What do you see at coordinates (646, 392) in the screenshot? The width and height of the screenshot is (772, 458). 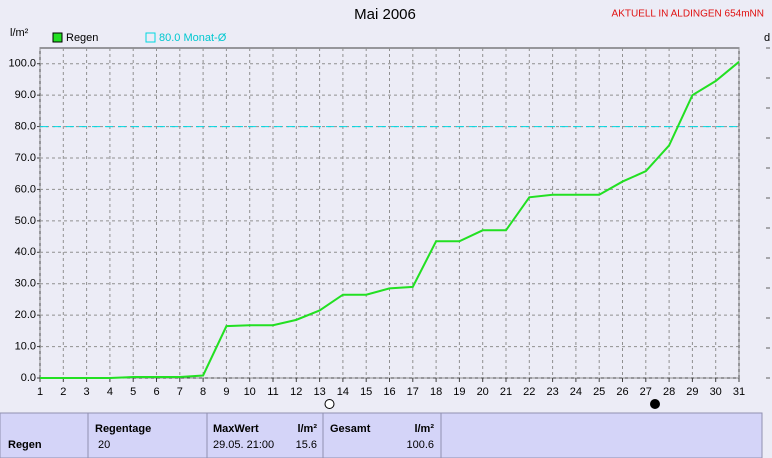 I see `x-tick-label: 27` at bounding box center [646, 392].